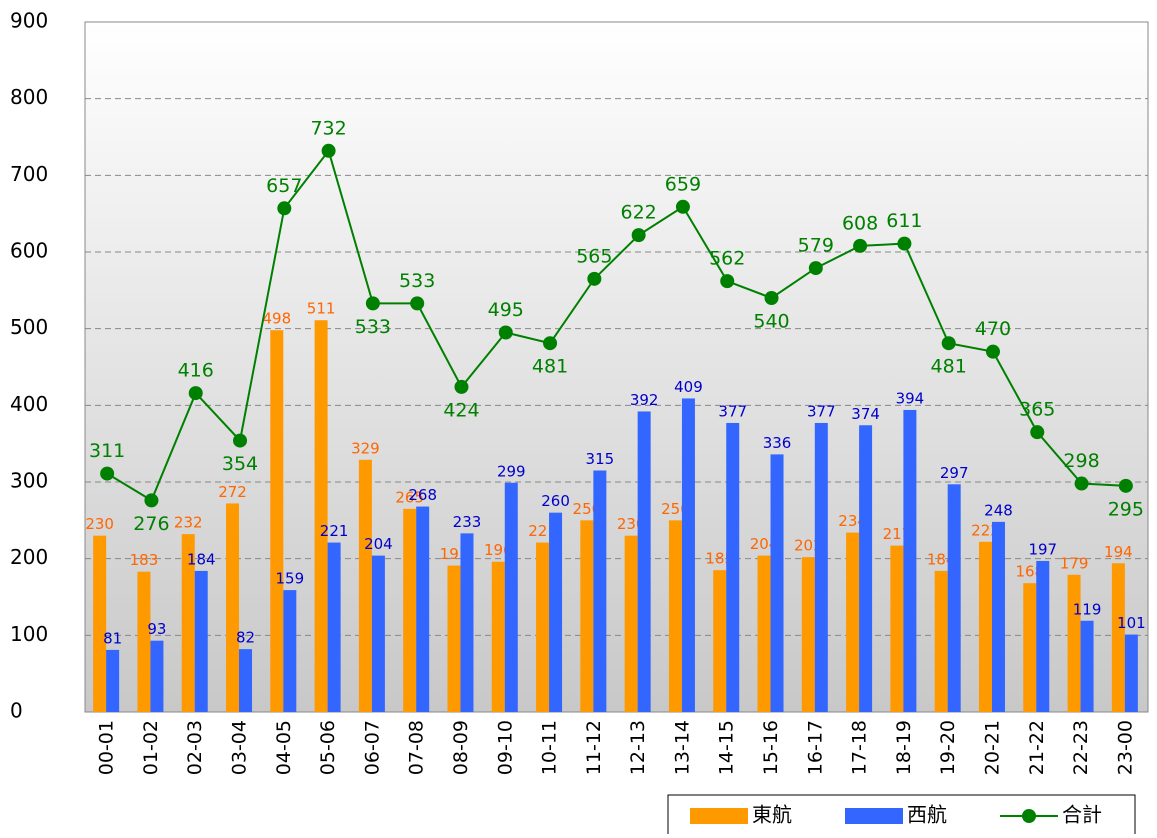 The height and width of the screenshot is (838, 1157). Describe the element at coordinates (151, 747) in the screenshot. I see `x-tick-label: 01-02` at that location.